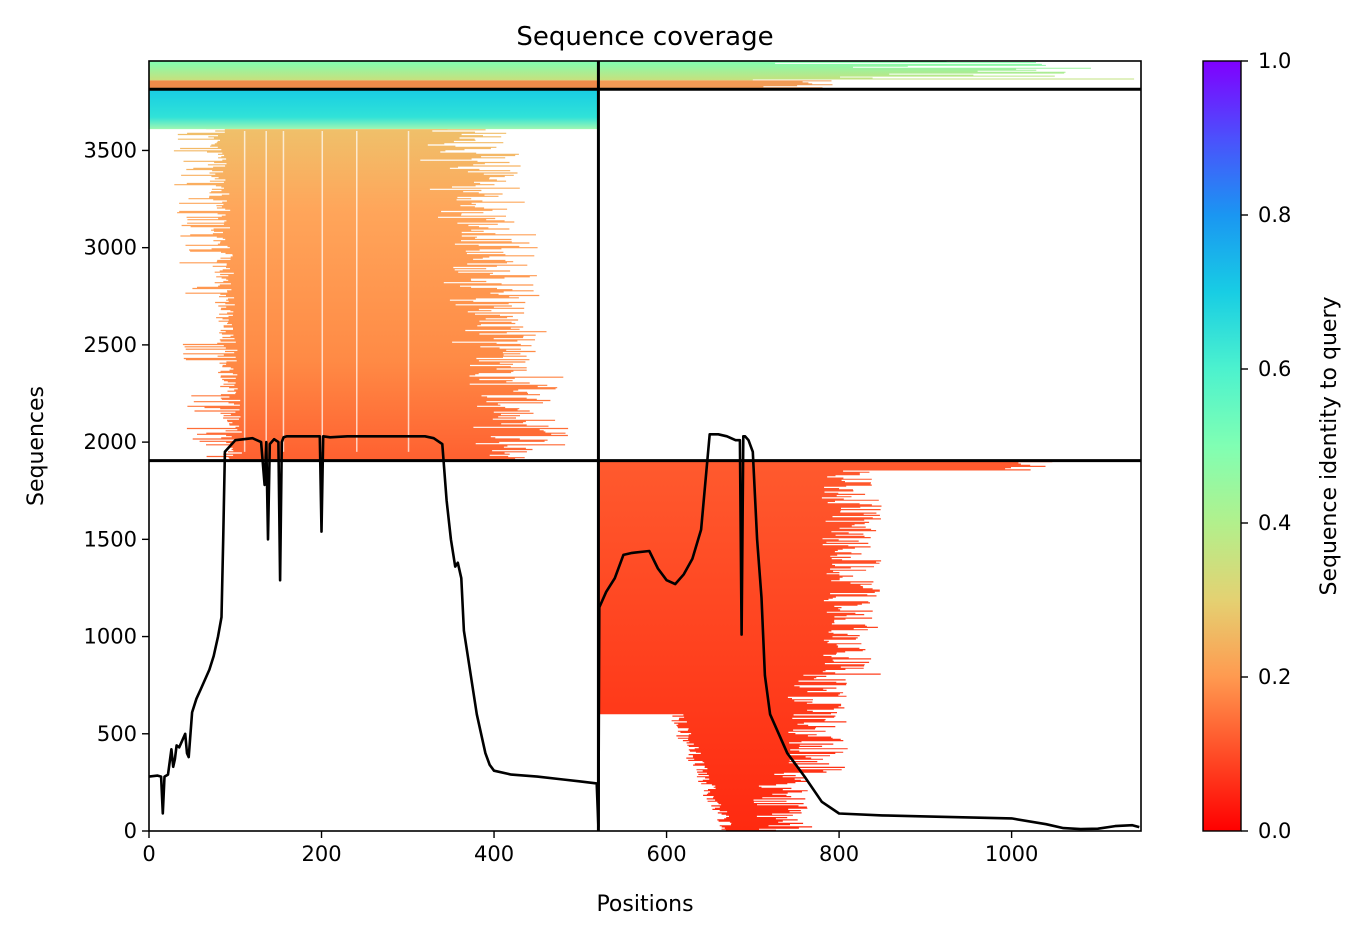  What do you see at coordinates (1274, 831) in the screenshot?
I see `colorbar-tick-label: 0.0` at bounding box center [1274, 831].